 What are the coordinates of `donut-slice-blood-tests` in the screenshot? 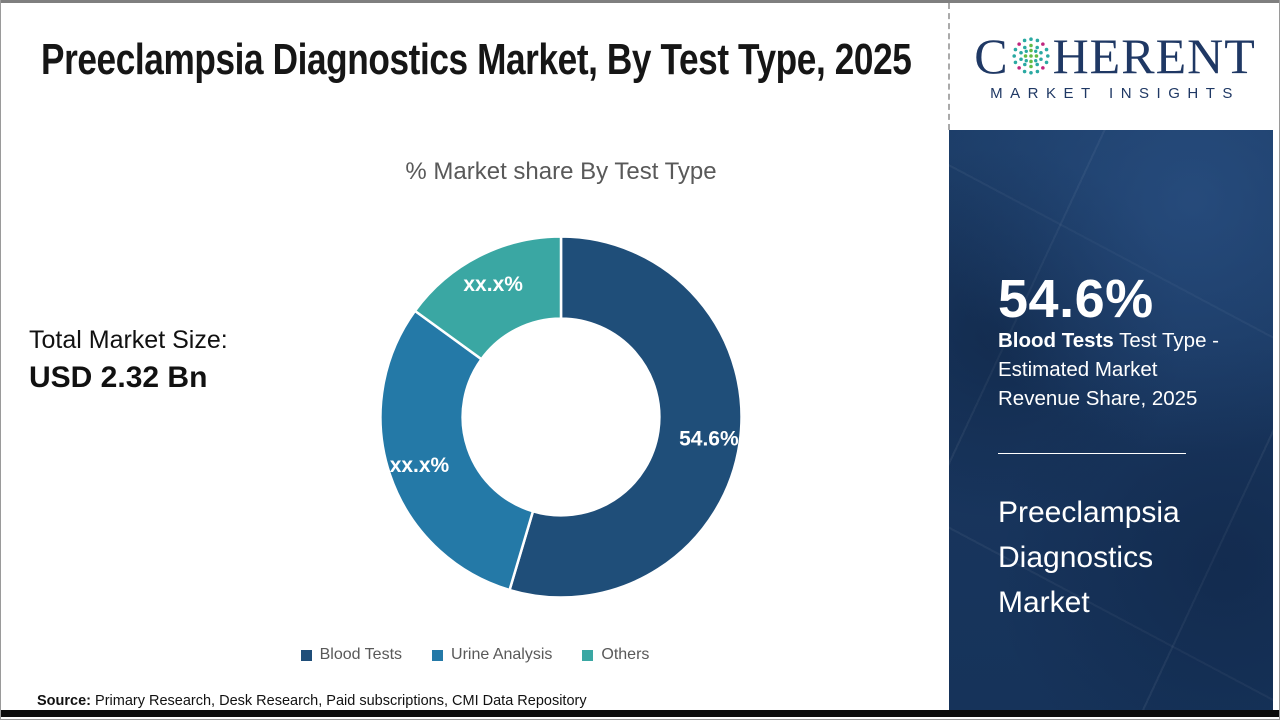 It's located at (625, 417).